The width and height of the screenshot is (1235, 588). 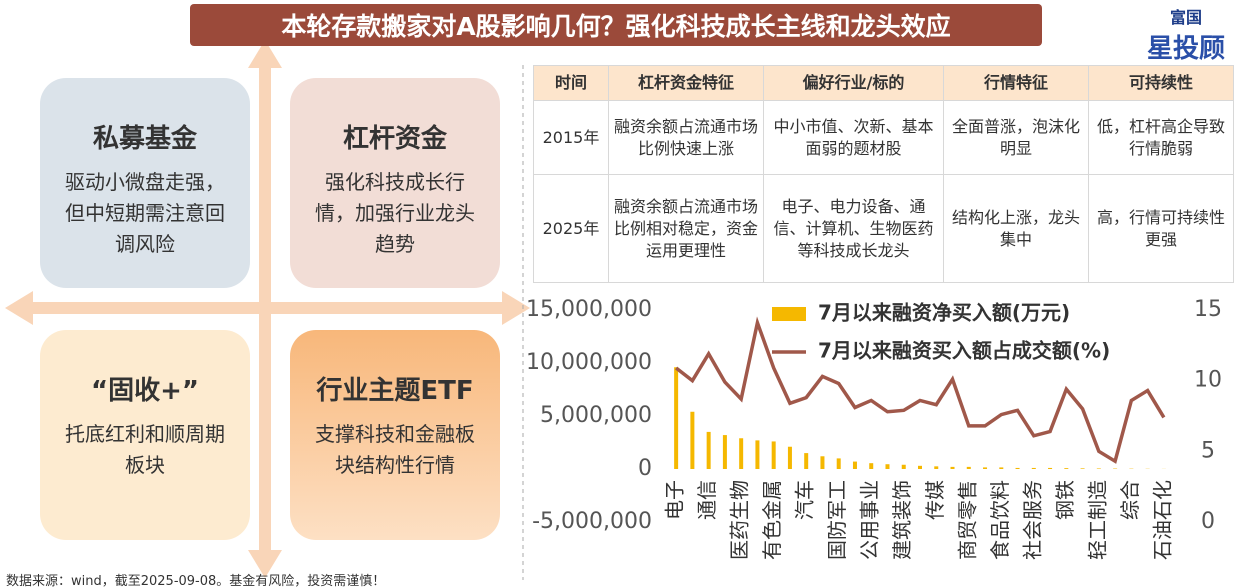 What do you see at coordinates (853, 137) in the screenshot?
I see `table-cell: 中小市值、次新、基本面弱的题材股` at bounding box center [853, 137].